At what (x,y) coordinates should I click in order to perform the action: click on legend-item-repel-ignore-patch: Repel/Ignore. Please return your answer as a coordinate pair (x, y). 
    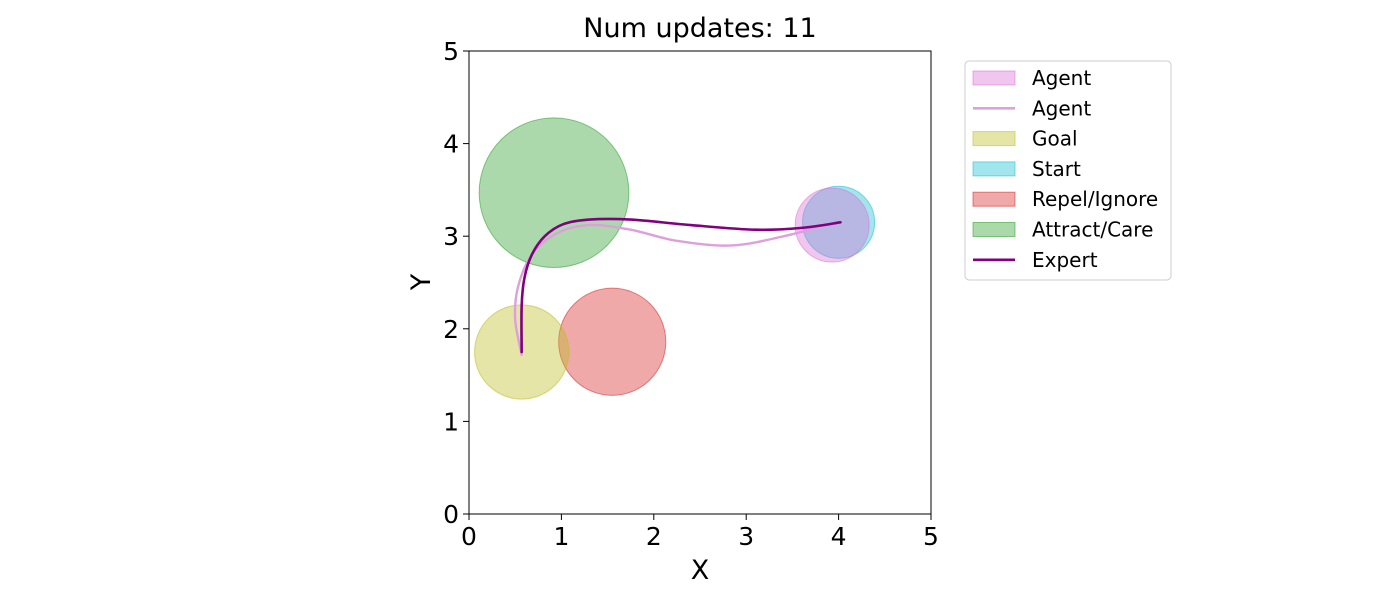
    Looking at the image, I should click on (1065, 199).